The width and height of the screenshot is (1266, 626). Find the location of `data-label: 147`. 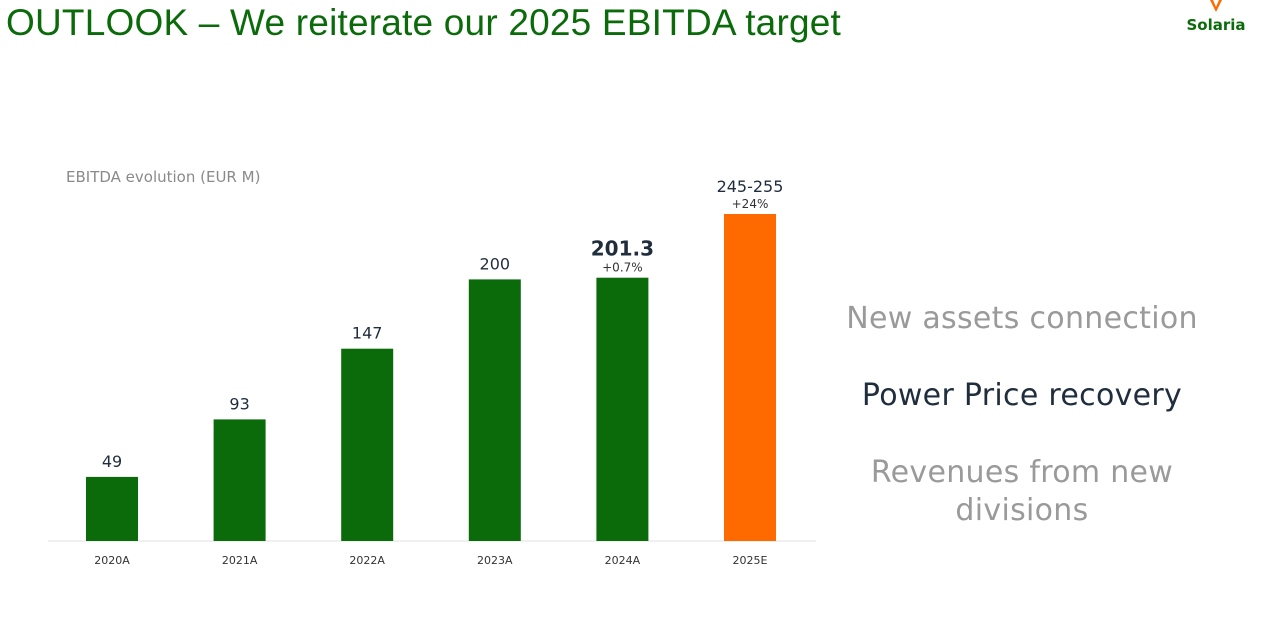

data-label: 147 is located at coordinates (367, 333).